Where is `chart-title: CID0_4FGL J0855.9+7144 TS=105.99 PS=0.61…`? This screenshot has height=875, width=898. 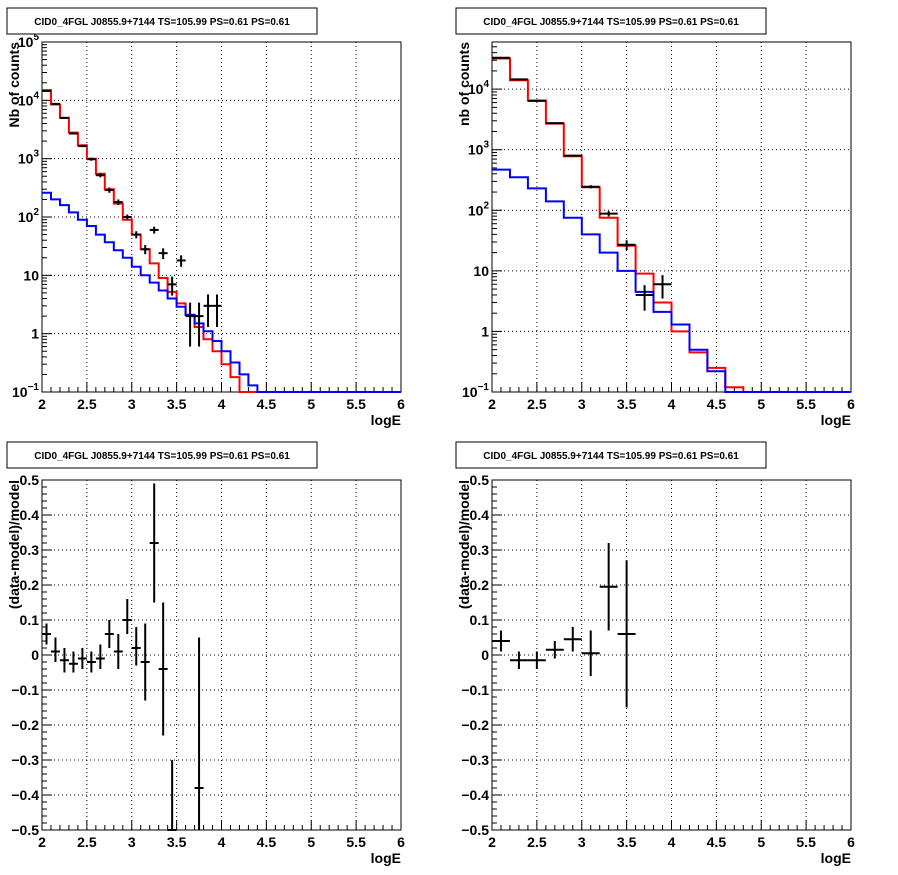
chart-title: CID0_4FGL J0855.9+7144 TS=105.99 PS=0.61… is located at coordinates (611, 456).